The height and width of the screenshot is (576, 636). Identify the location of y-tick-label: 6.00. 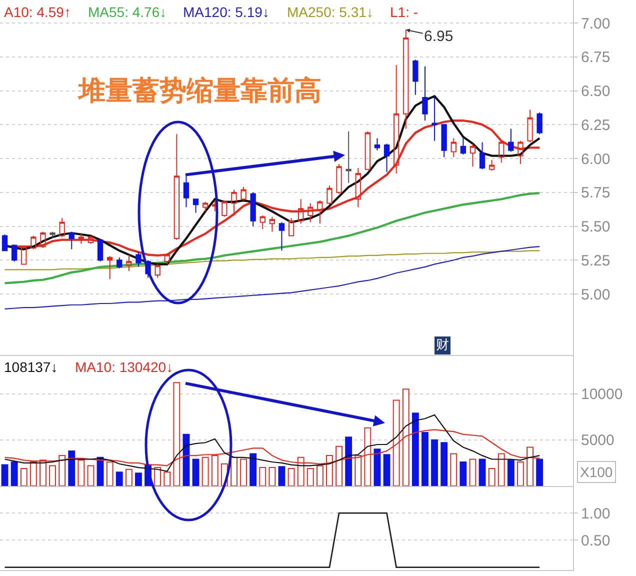
(595, 159).